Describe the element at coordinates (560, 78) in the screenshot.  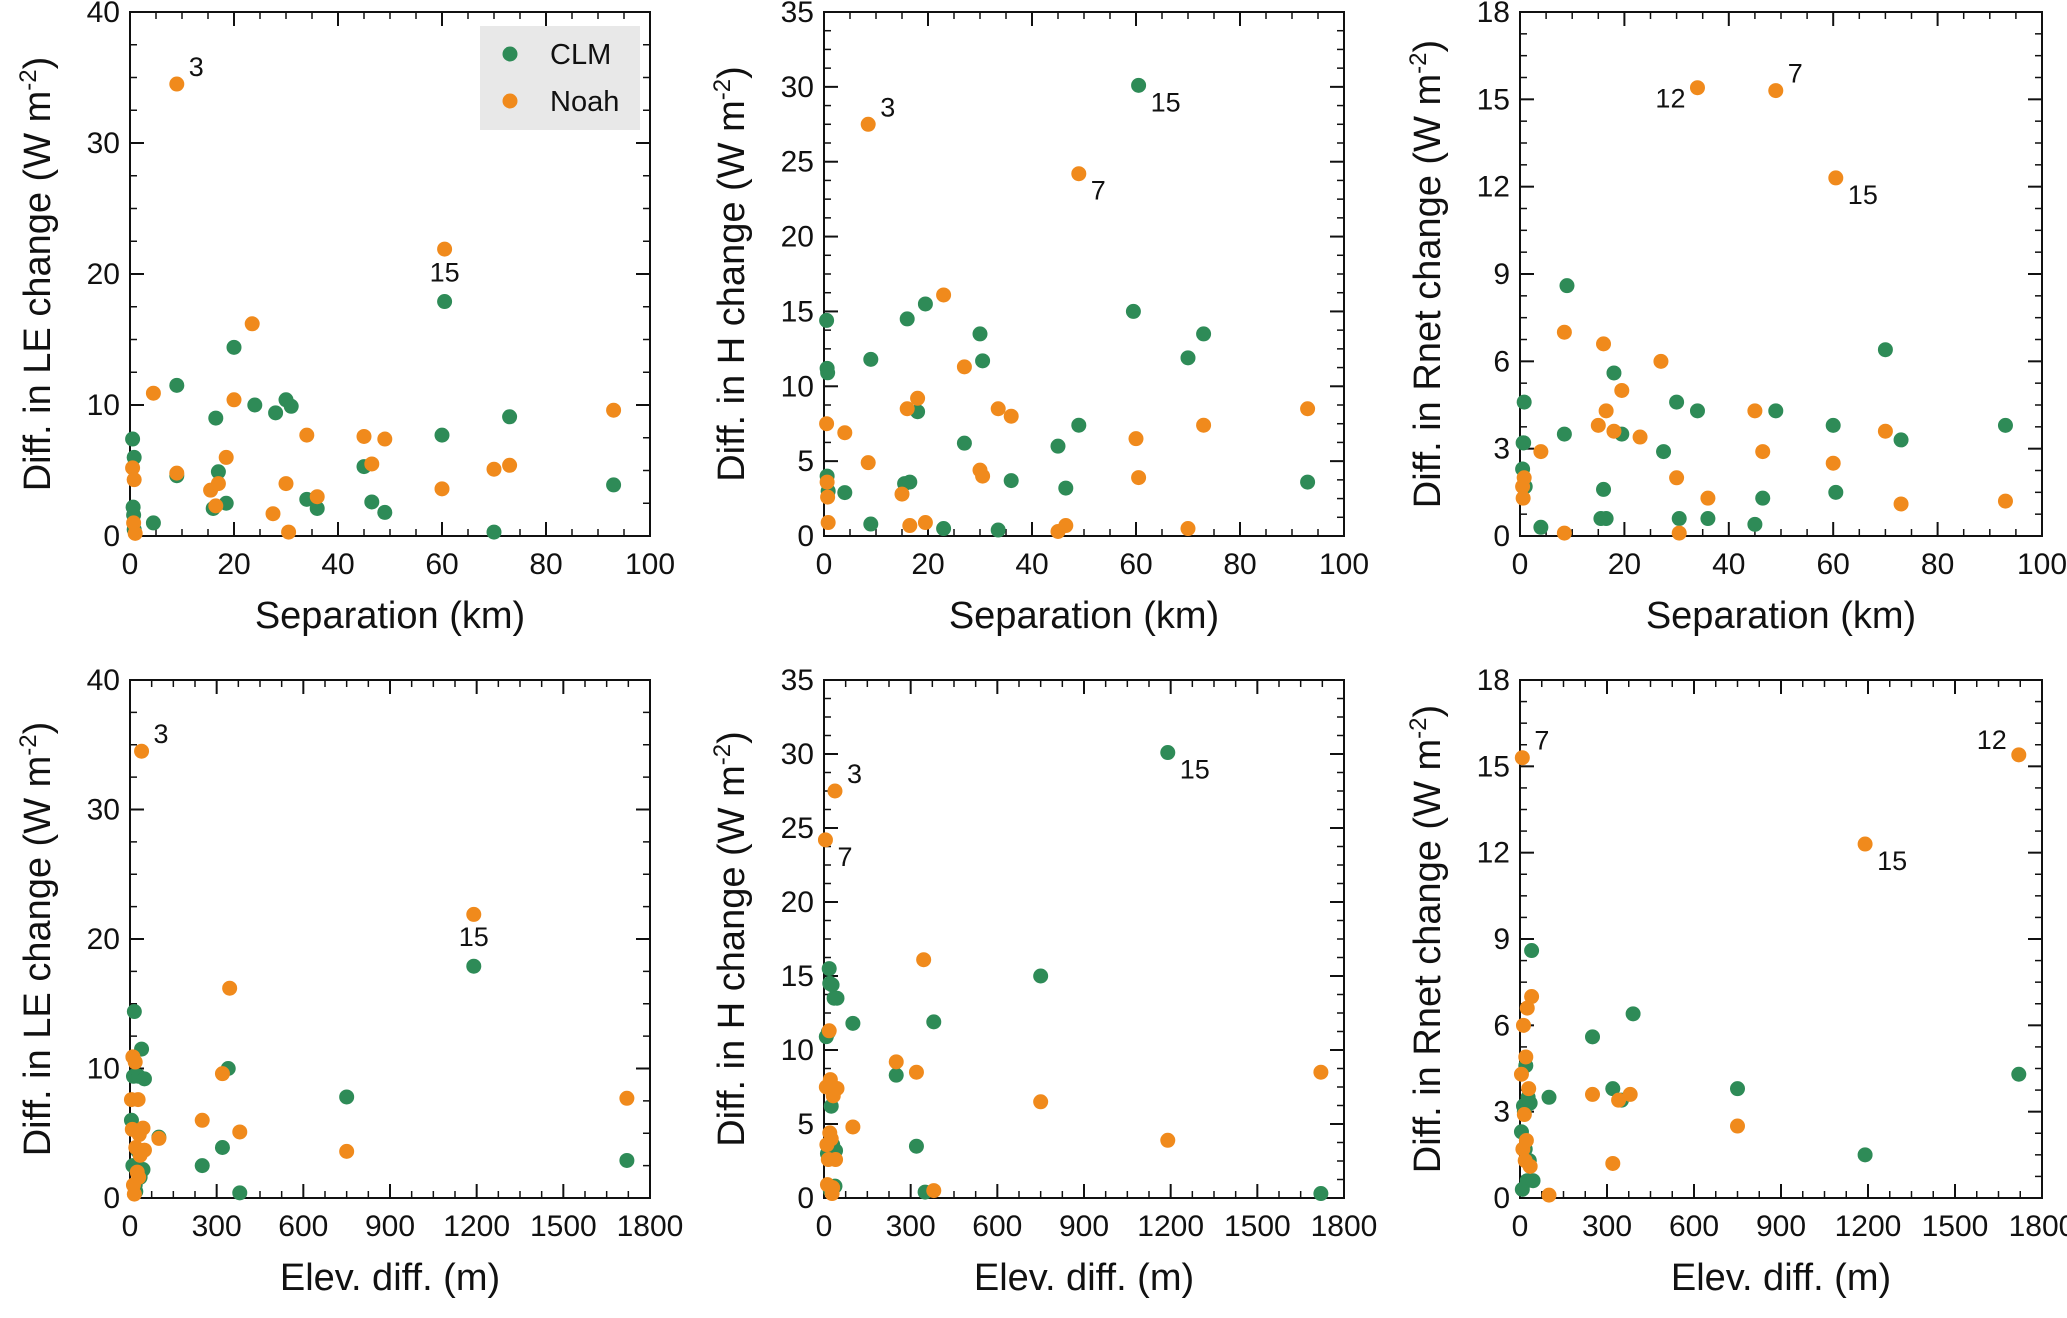
I see `legend: CLM Noah` at that location.